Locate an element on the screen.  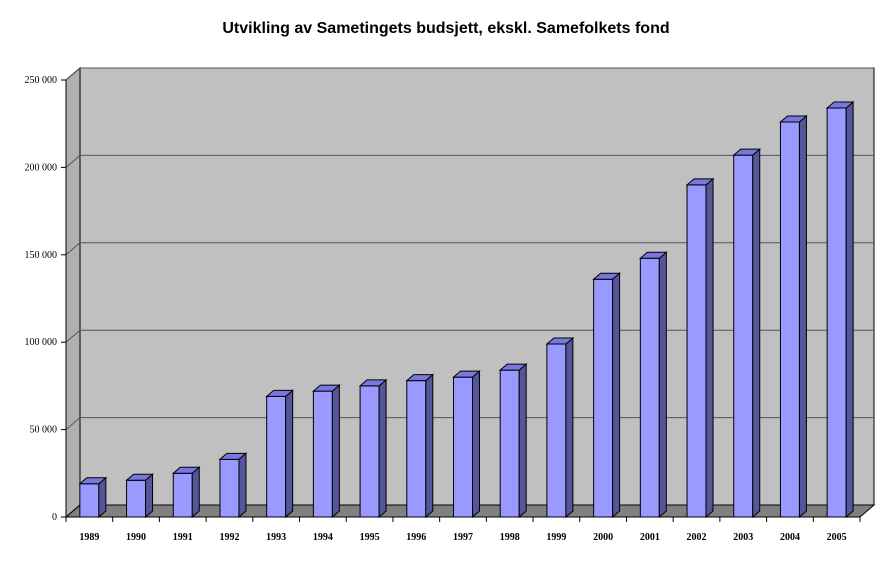
x-tick-label: 2003 is located at coordinates (743, 537).